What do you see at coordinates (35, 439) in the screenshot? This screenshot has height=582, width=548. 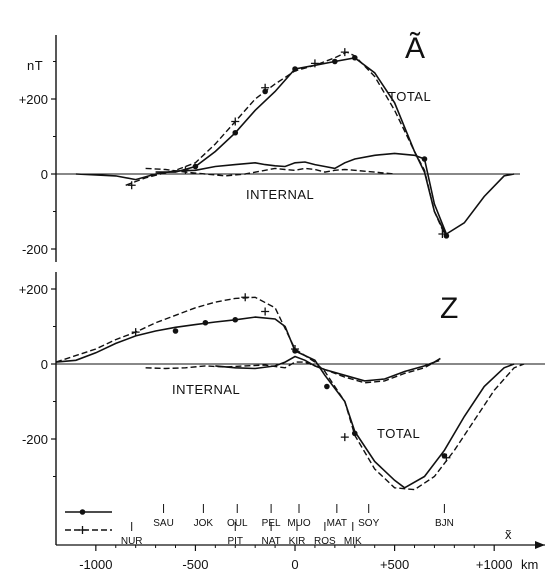 I see `z-y-tick-label: -200` at bounding box center [35, 439].